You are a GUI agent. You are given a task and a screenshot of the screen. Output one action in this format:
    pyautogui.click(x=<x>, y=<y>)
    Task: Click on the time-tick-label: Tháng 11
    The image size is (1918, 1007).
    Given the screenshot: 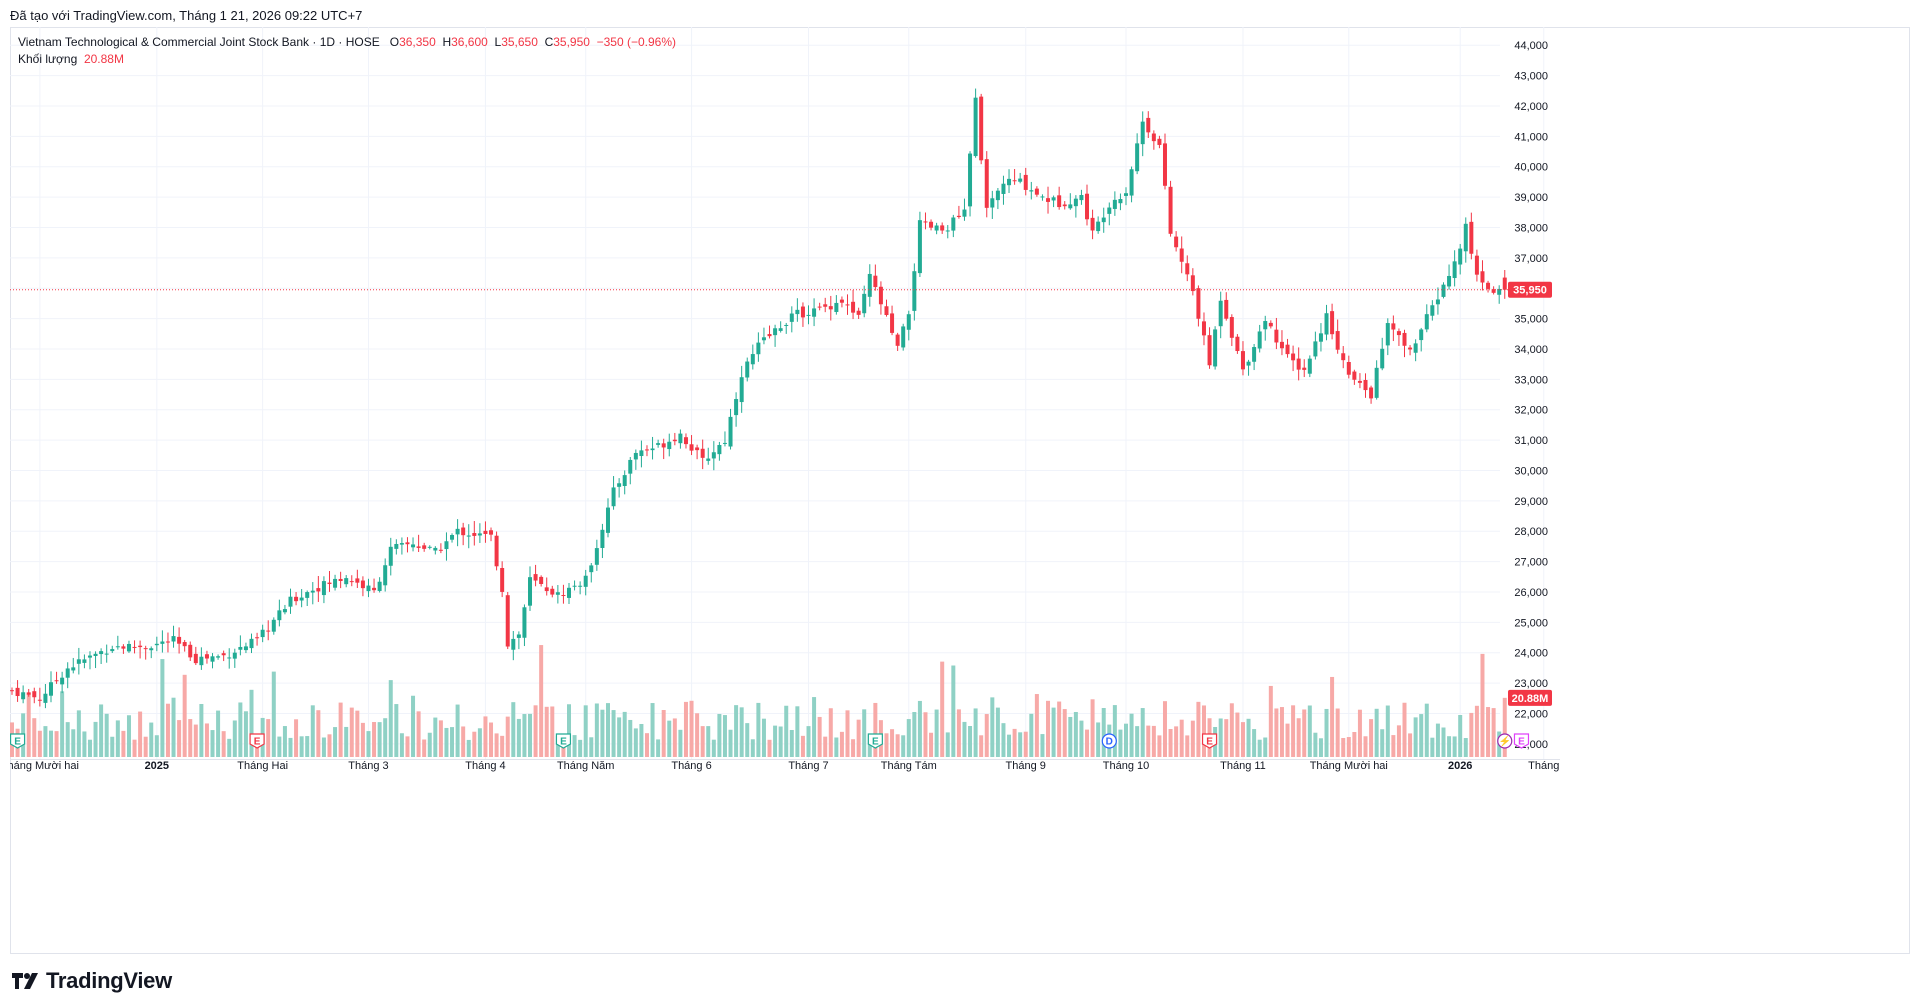 What is the action you would take?
    pyautogui.click(x=1243, y=766)
    